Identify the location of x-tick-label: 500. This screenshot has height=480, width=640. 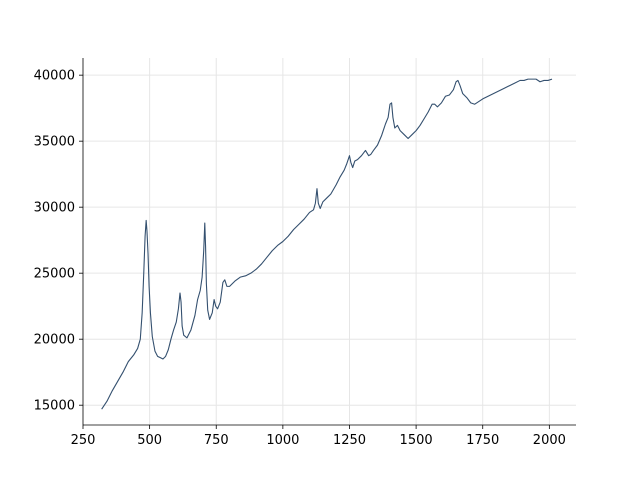
(149, 440).